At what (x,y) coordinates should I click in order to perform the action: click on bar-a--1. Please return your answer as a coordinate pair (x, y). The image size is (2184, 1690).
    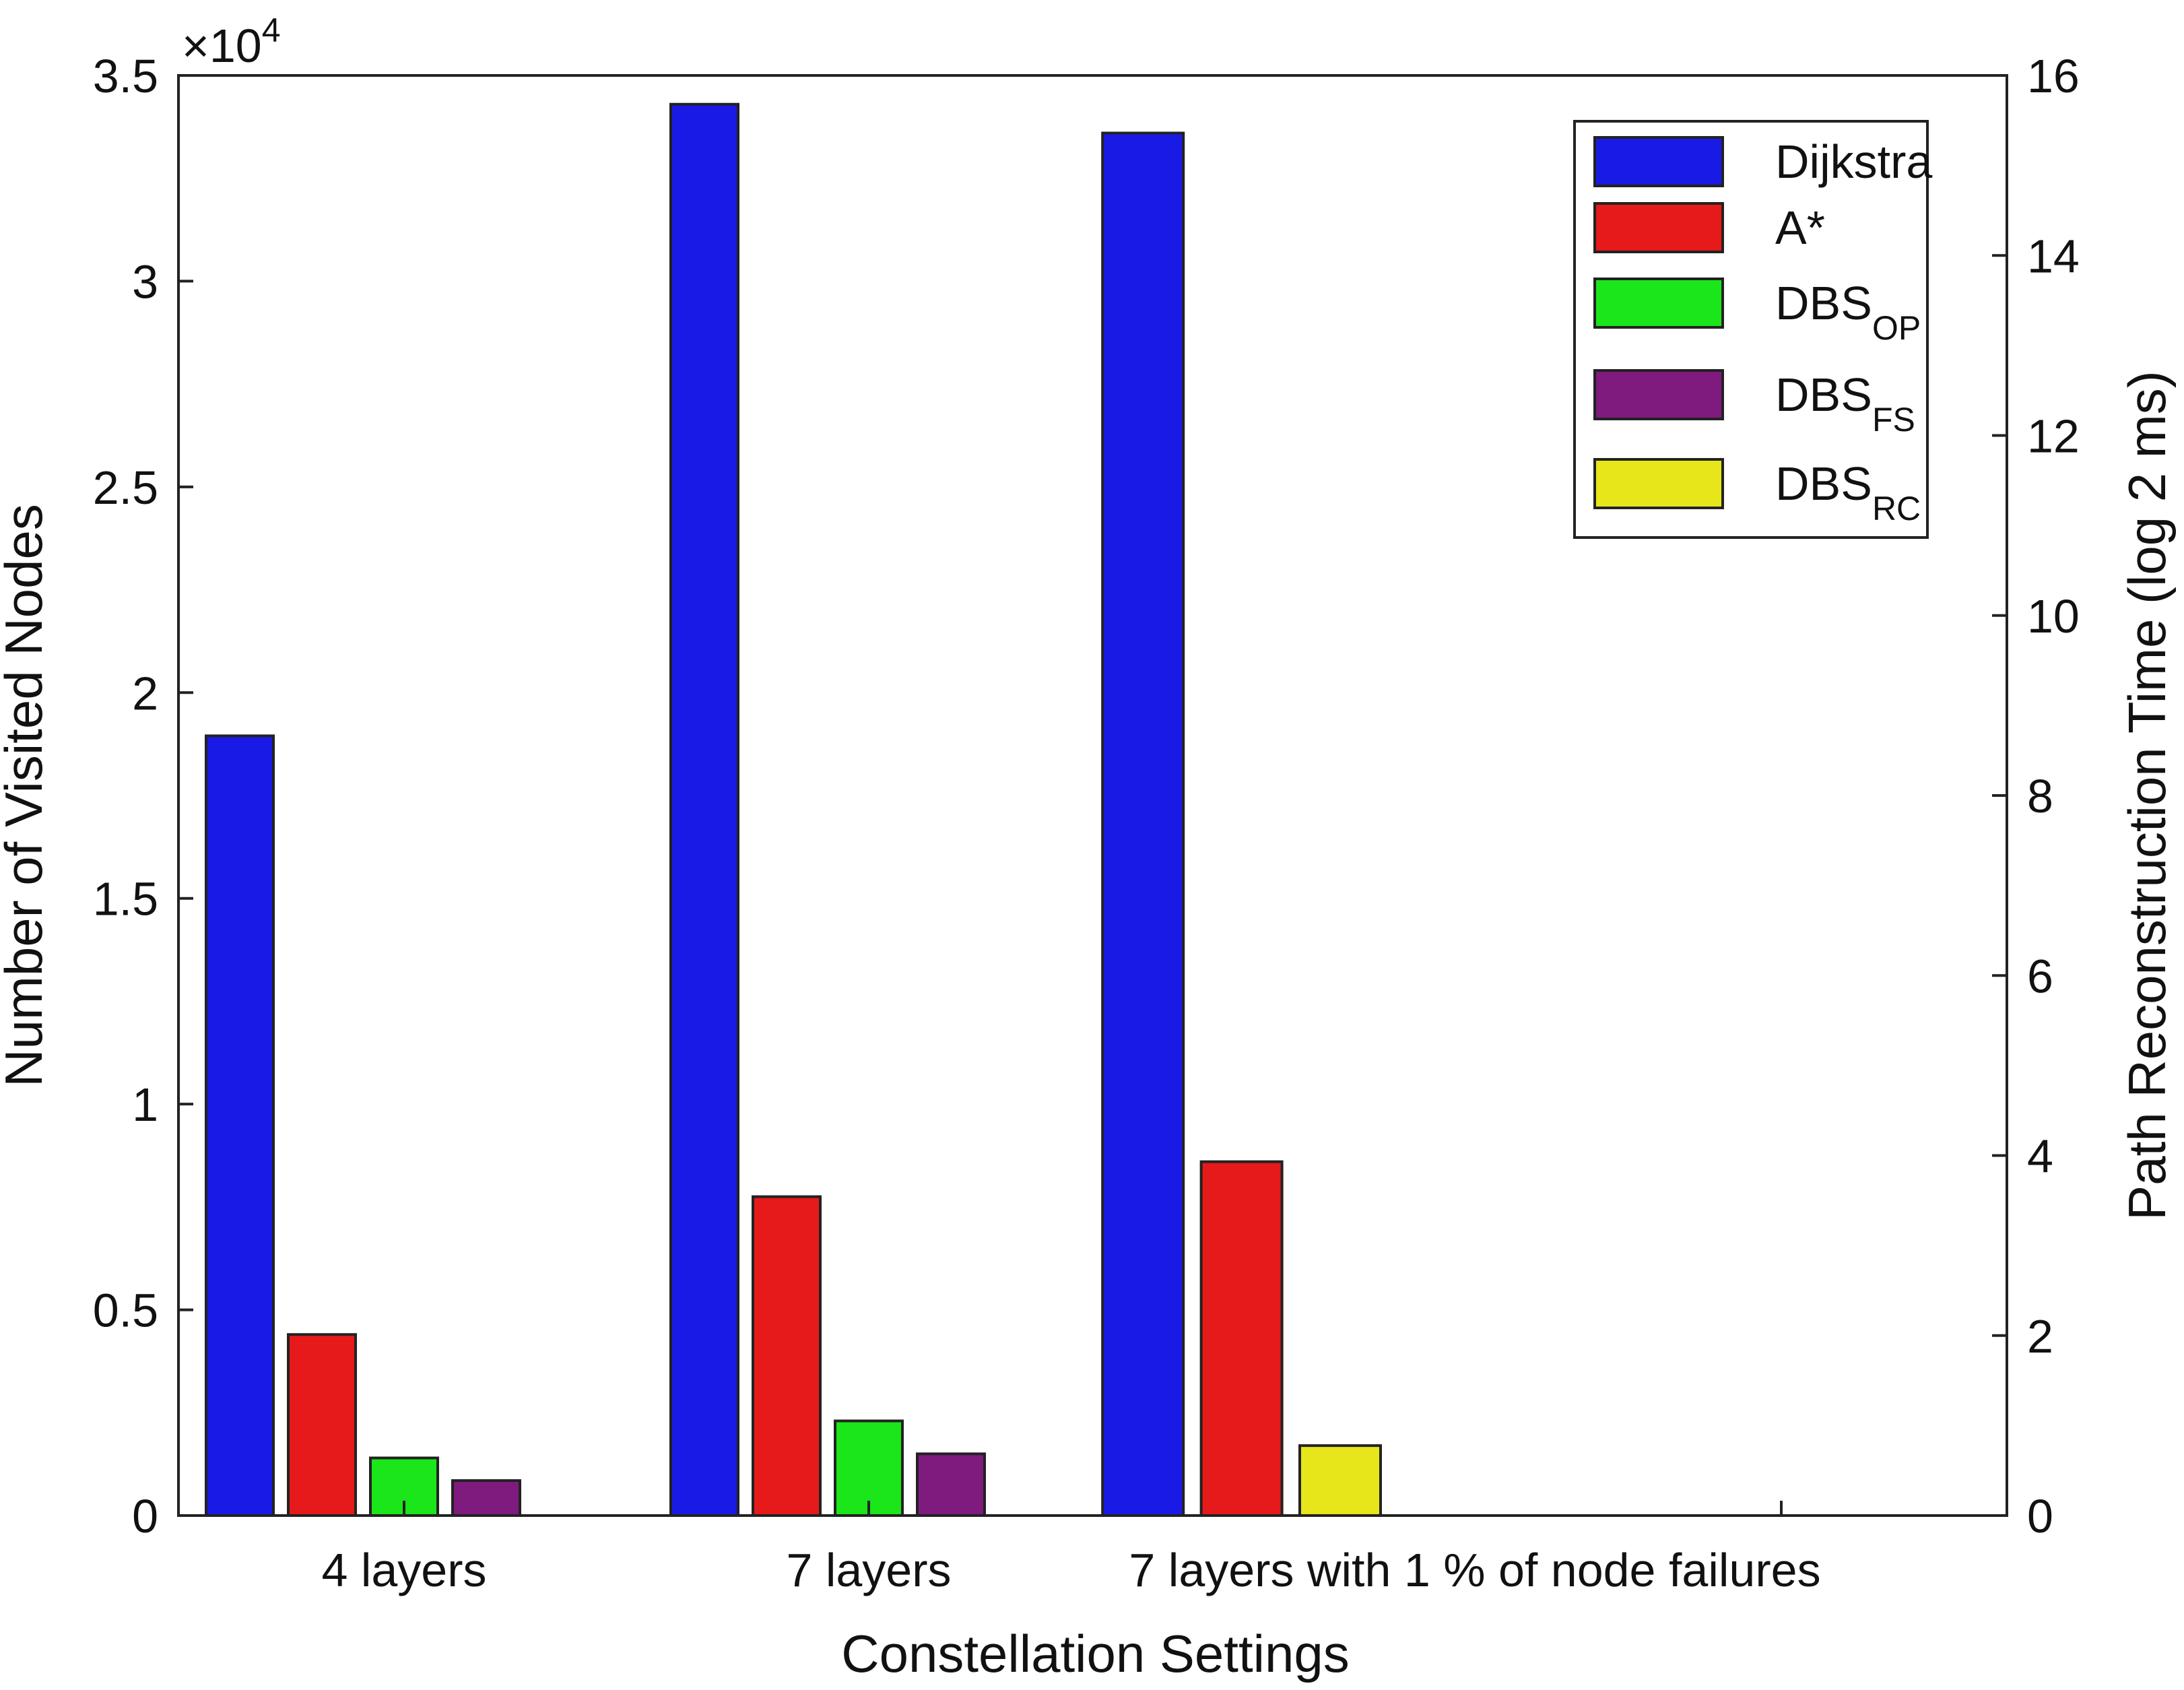
    Looking at the image, I should click on (322, 1425).